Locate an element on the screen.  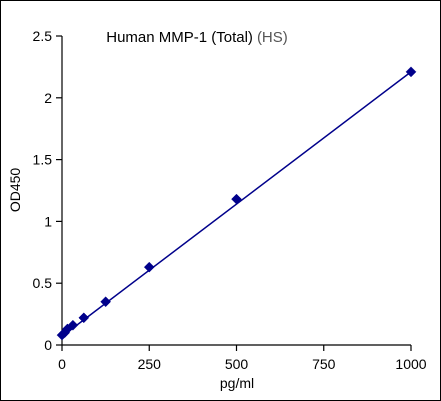
x-ticks: 0 250 500 750 1000 is located at coordinates (242, 358).